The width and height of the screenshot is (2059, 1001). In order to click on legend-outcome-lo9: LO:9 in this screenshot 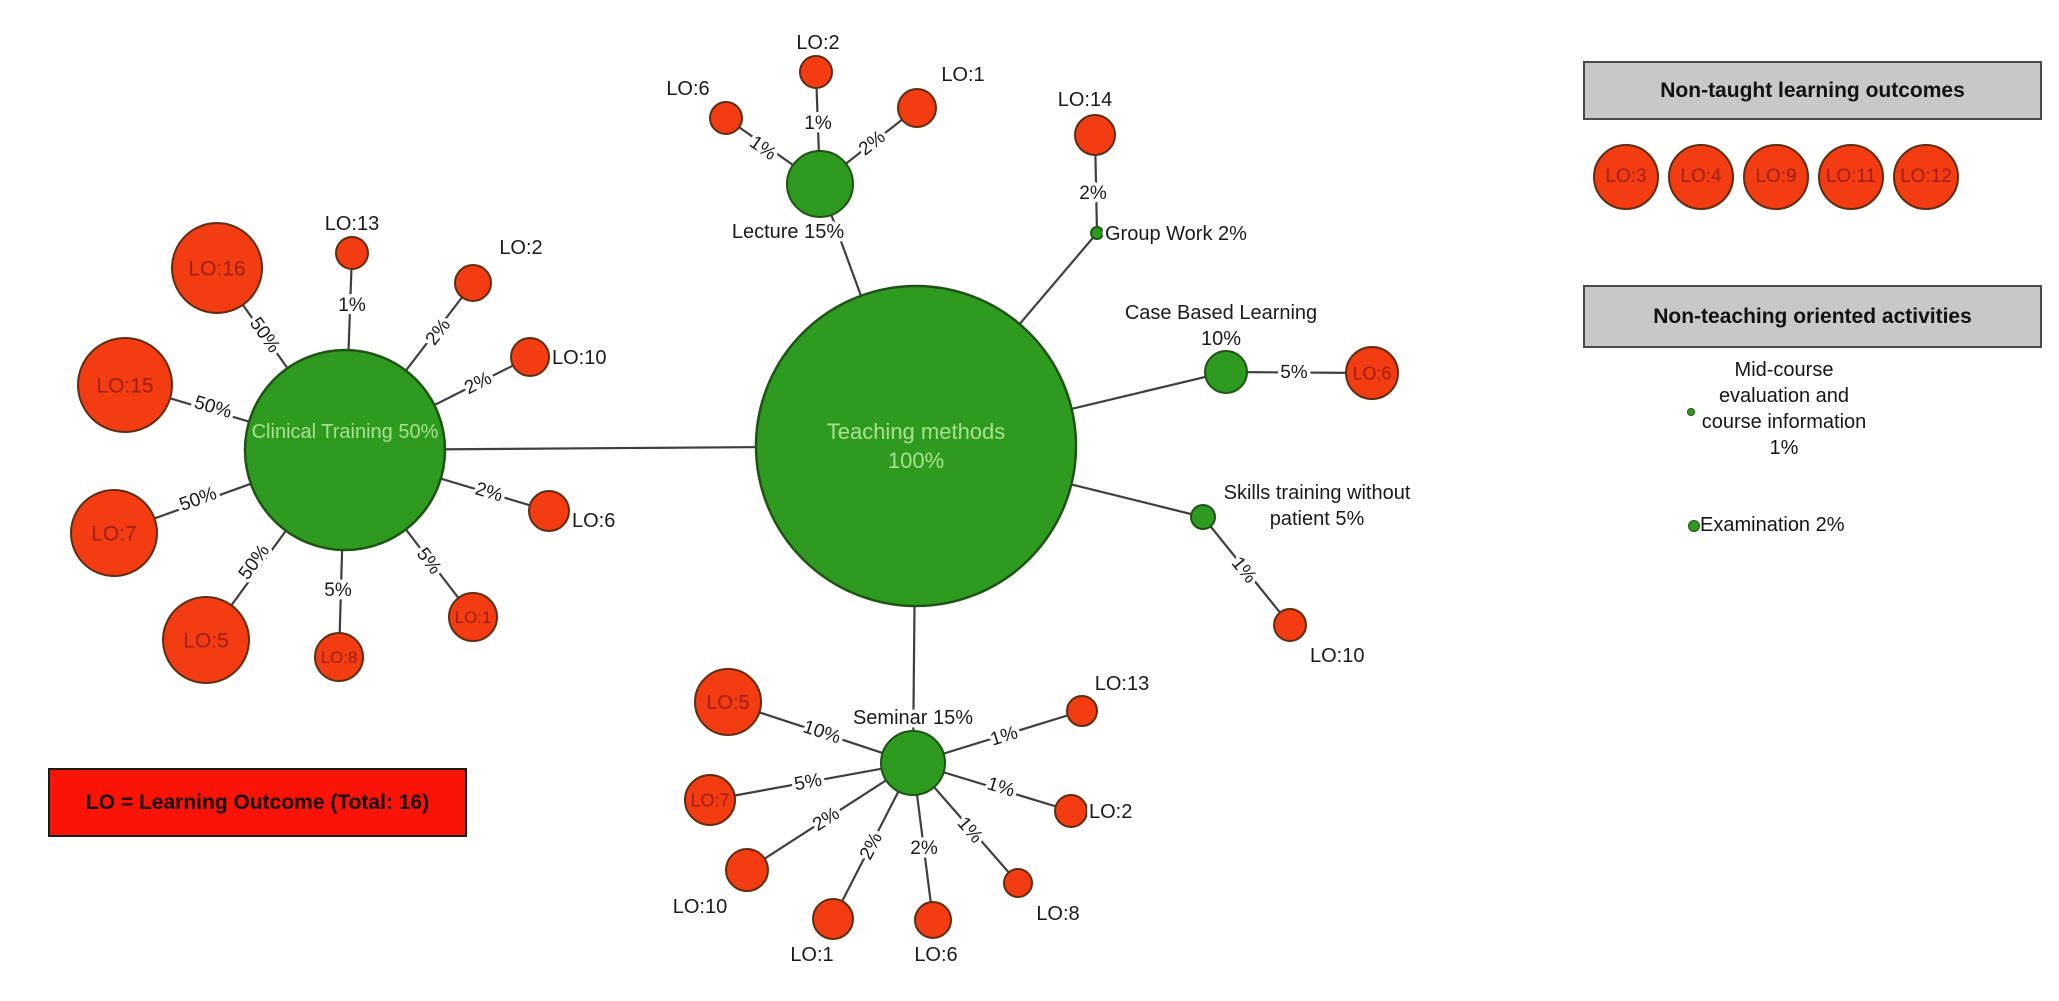, I will do `click(1776, 177)`.